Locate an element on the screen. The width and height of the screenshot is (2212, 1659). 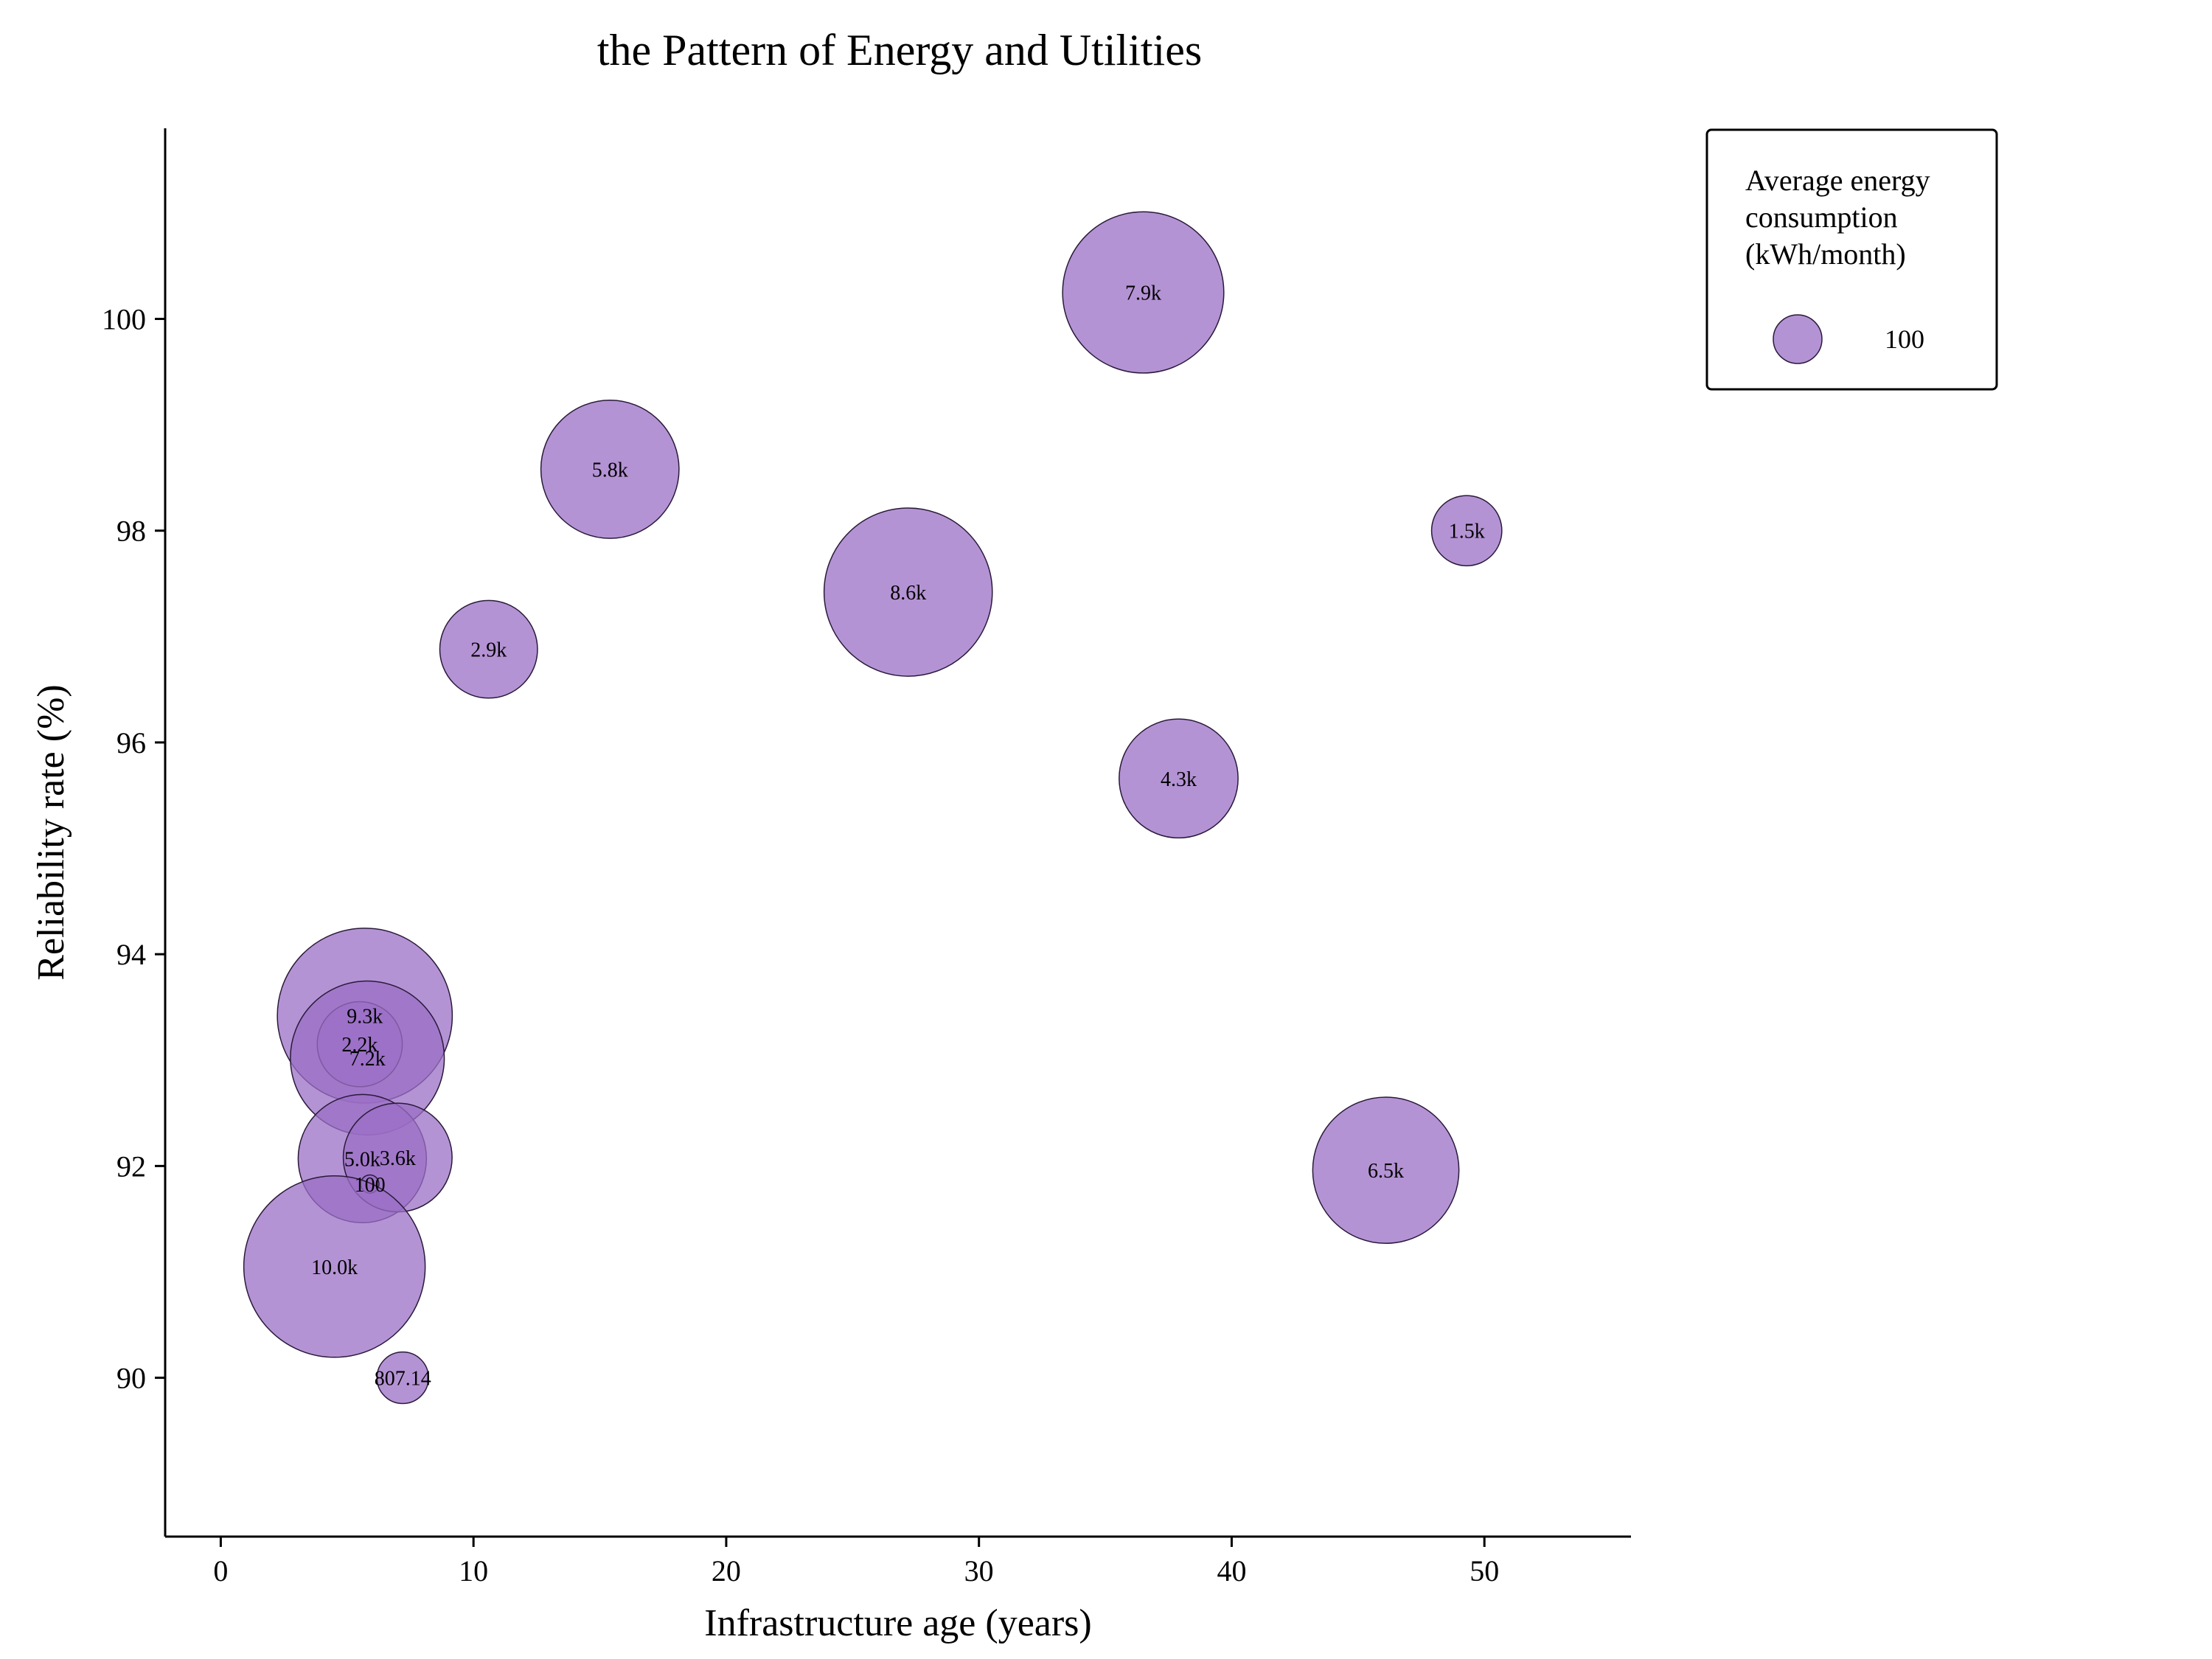
bubble-label-3: 8.6k is located at coordinates (908, 593).